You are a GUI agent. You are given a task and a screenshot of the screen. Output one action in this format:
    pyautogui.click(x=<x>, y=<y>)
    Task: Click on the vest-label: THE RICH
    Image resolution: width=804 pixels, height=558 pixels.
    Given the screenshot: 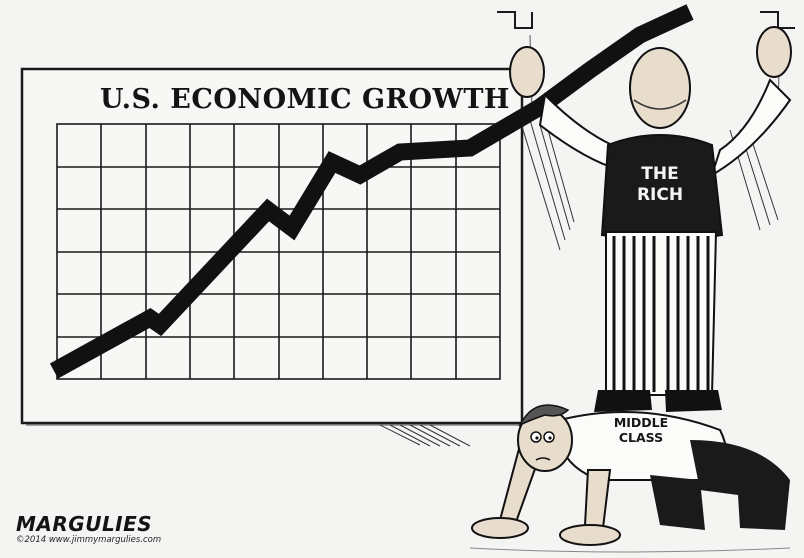 What is the action you would take?
    pyautogui.click(x=660, y=185)
    